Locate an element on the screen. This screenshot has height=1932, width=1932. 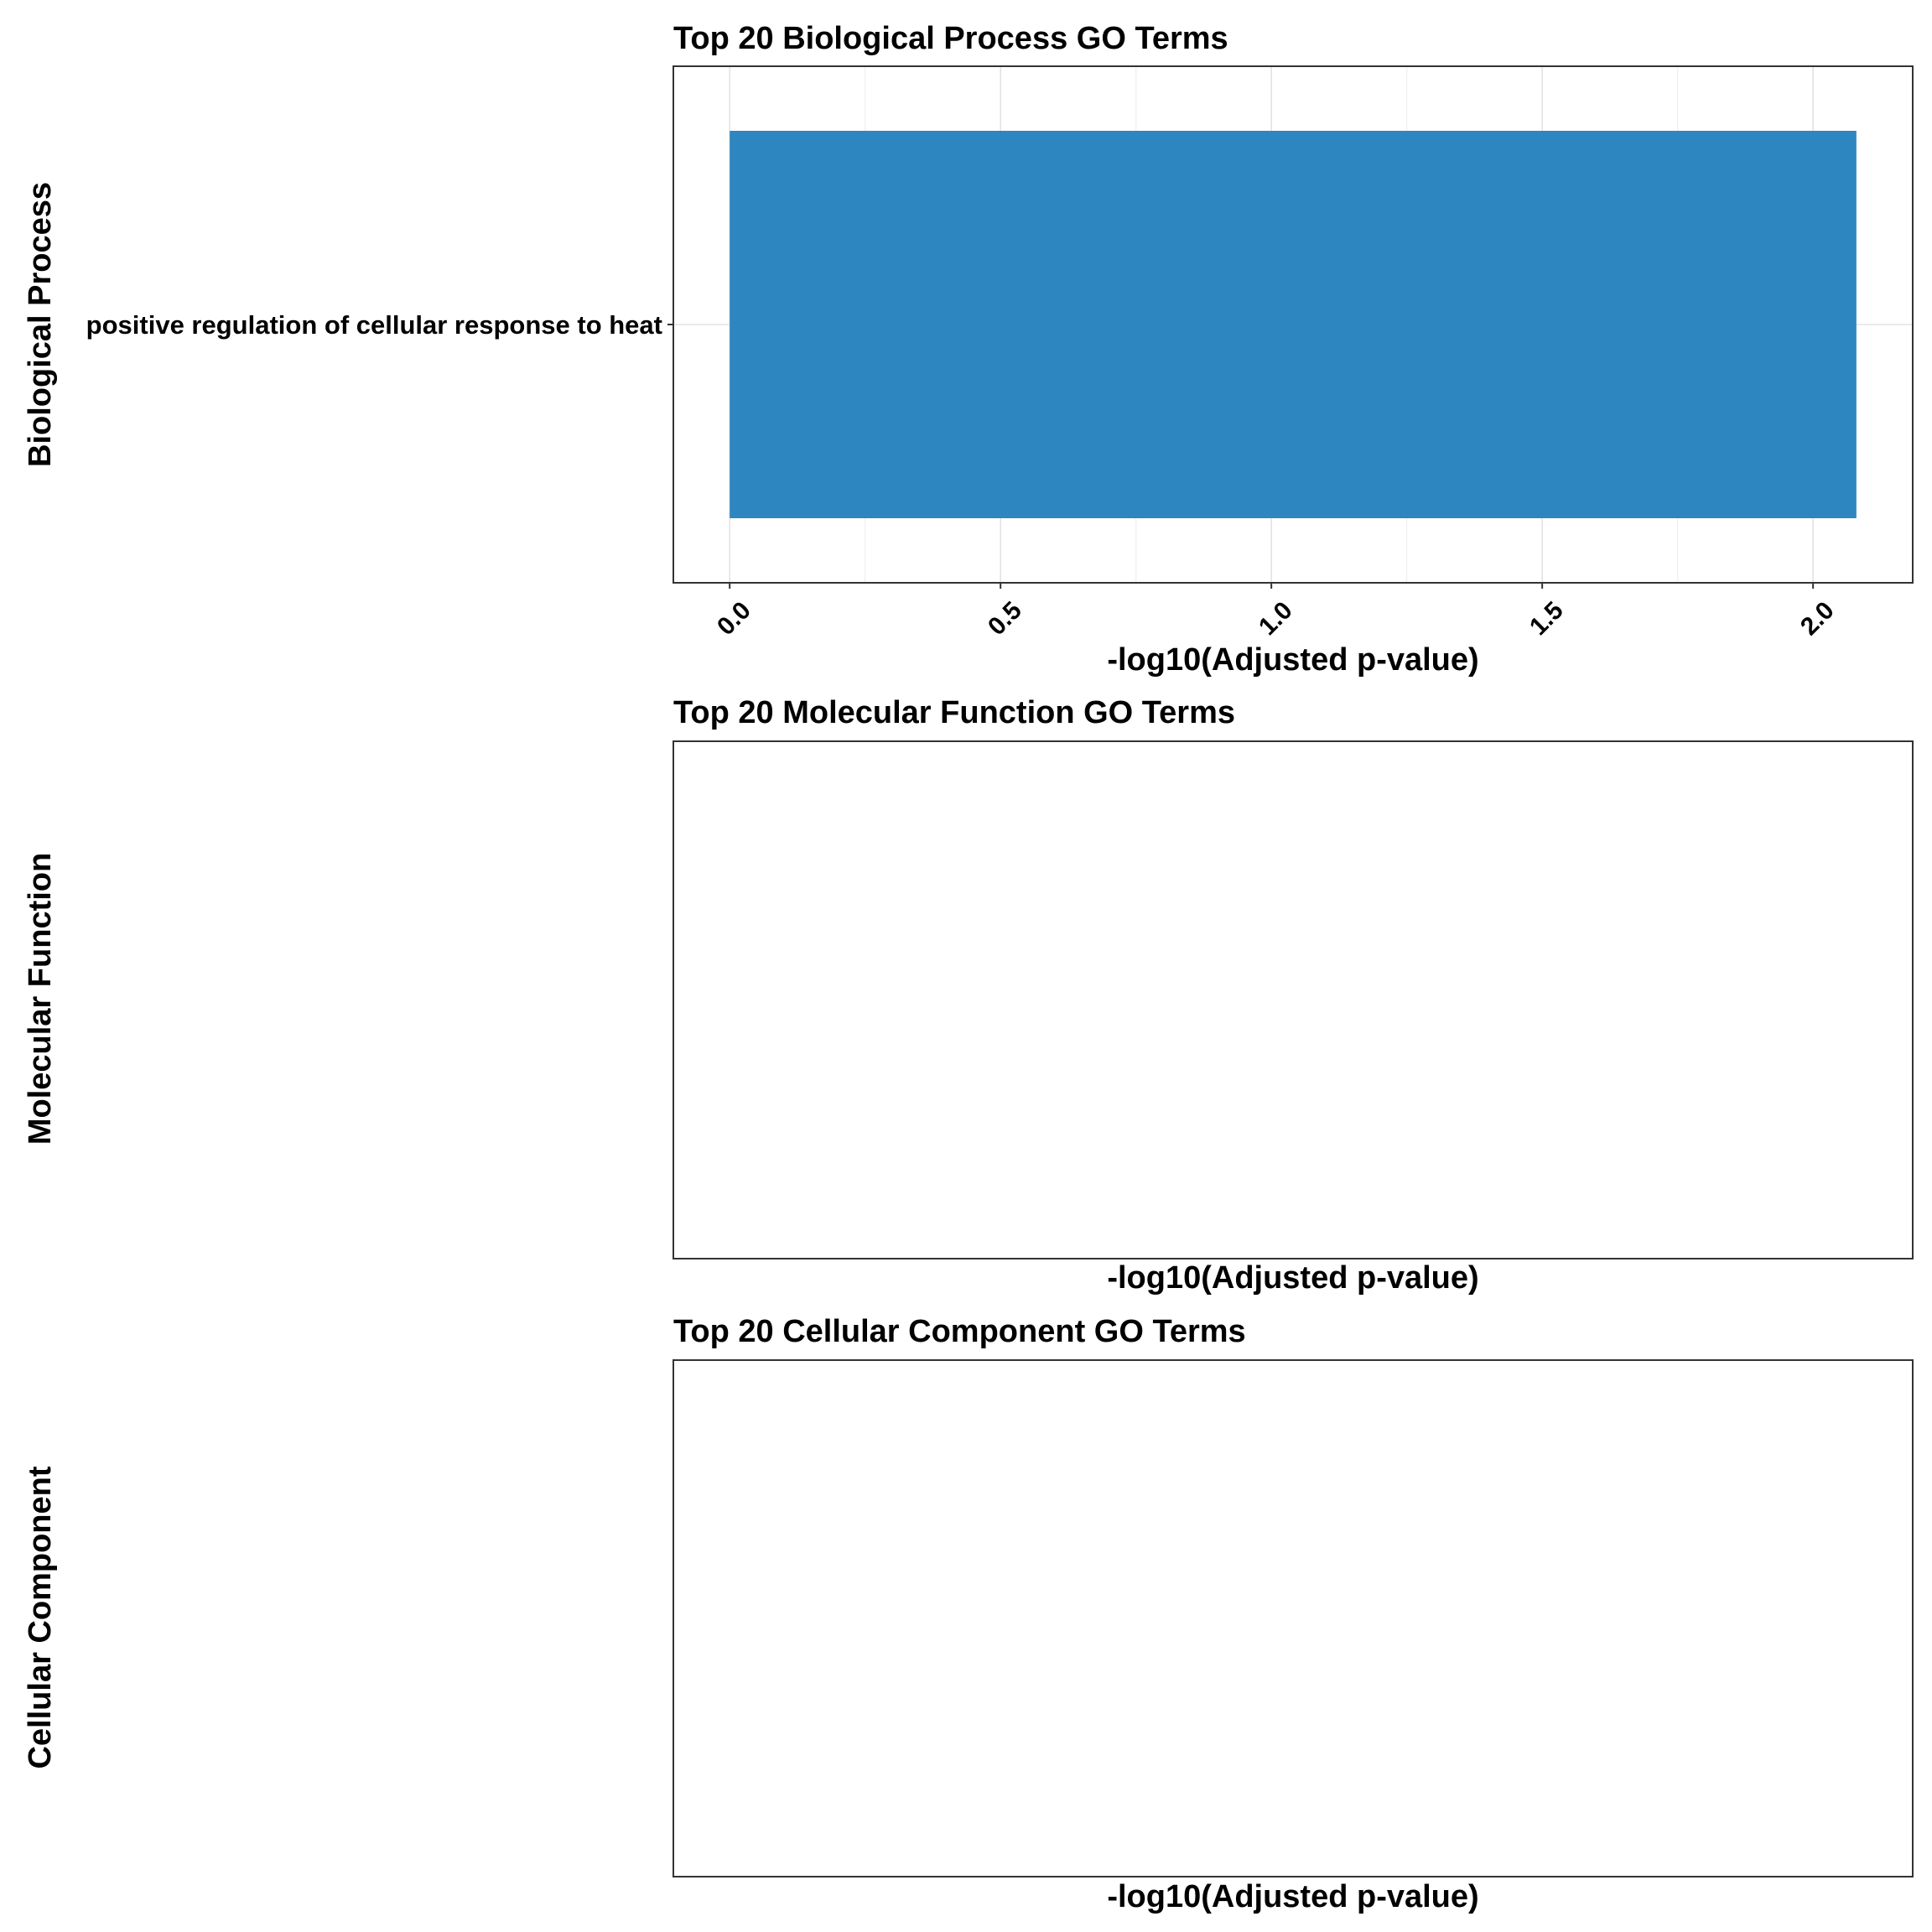
x-tick-label: 1.0 is located at coordinates (1276, 618).